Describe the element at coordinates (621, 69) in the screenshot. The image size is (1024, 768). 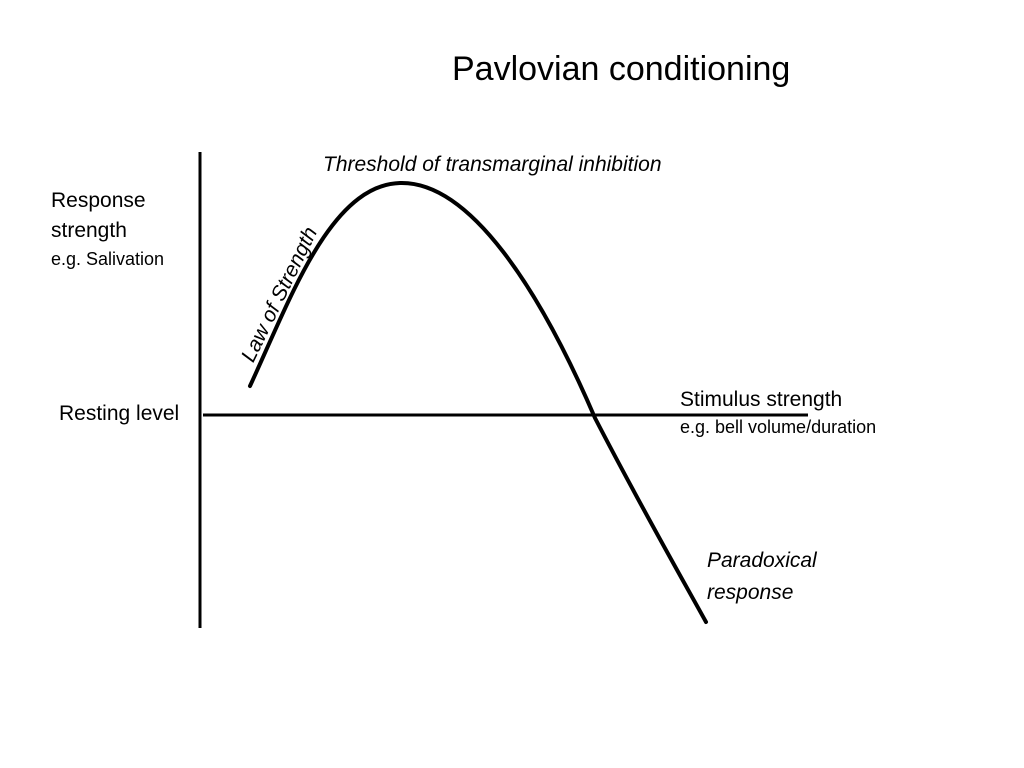
I see `slide-title: Pavlovian conditioning` at that location.